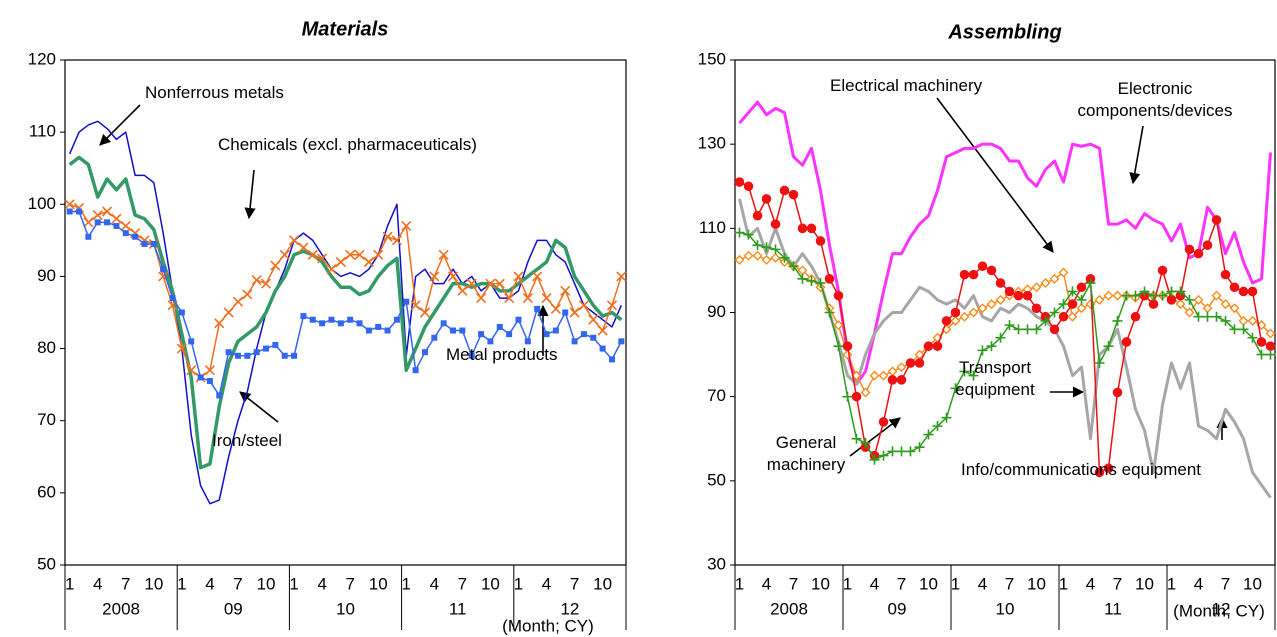 This screenshot has width=1277, height=637. Describe the element at coordinates (458, 608) in the screenshot. I see `year-label: 11` at that location.